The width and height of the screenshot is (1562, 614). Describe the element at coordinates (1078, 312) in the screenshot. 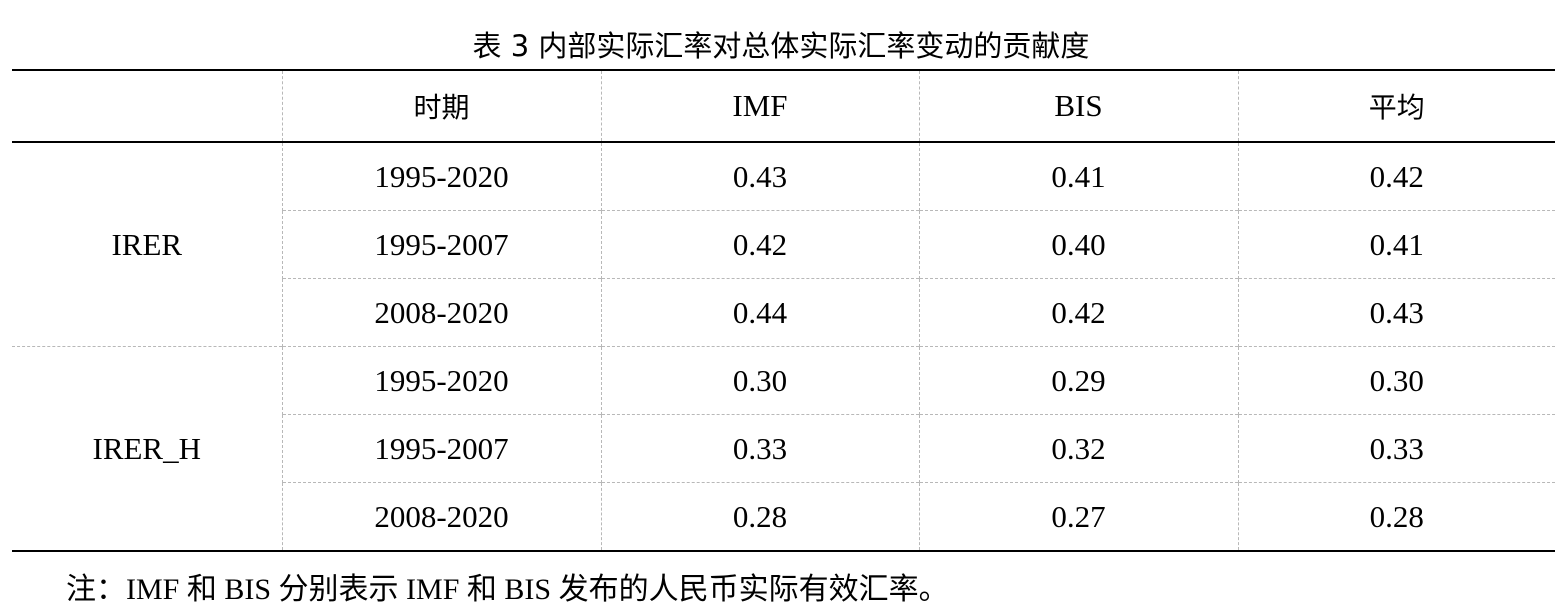

I see `cell-bis: 0.42` at that location.